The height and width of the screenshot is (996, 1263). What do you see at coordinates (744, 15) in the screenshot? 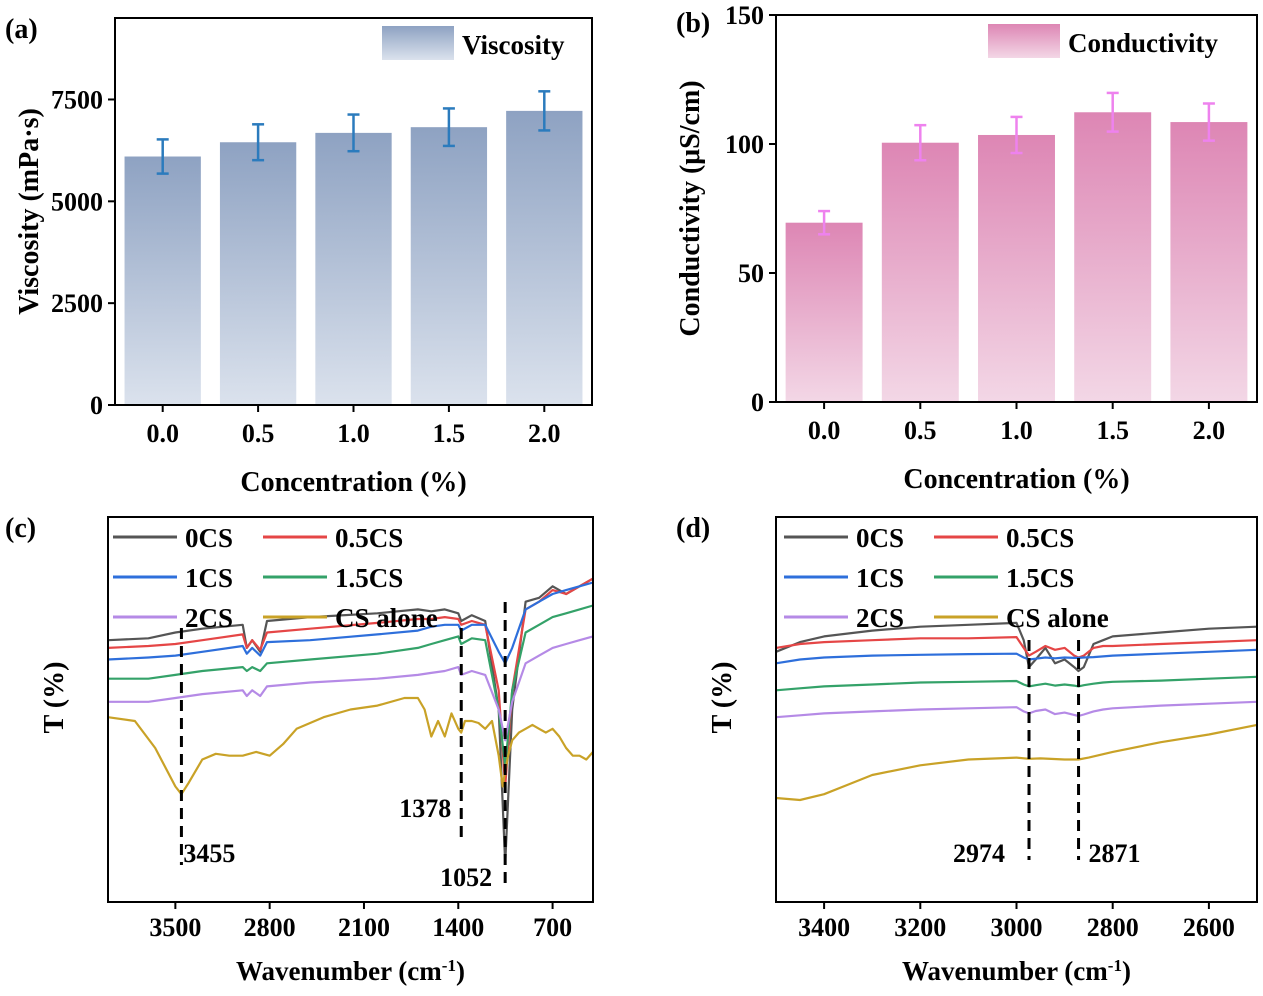
I see `y-tick-label: 150` at bounding box center [744, 15].